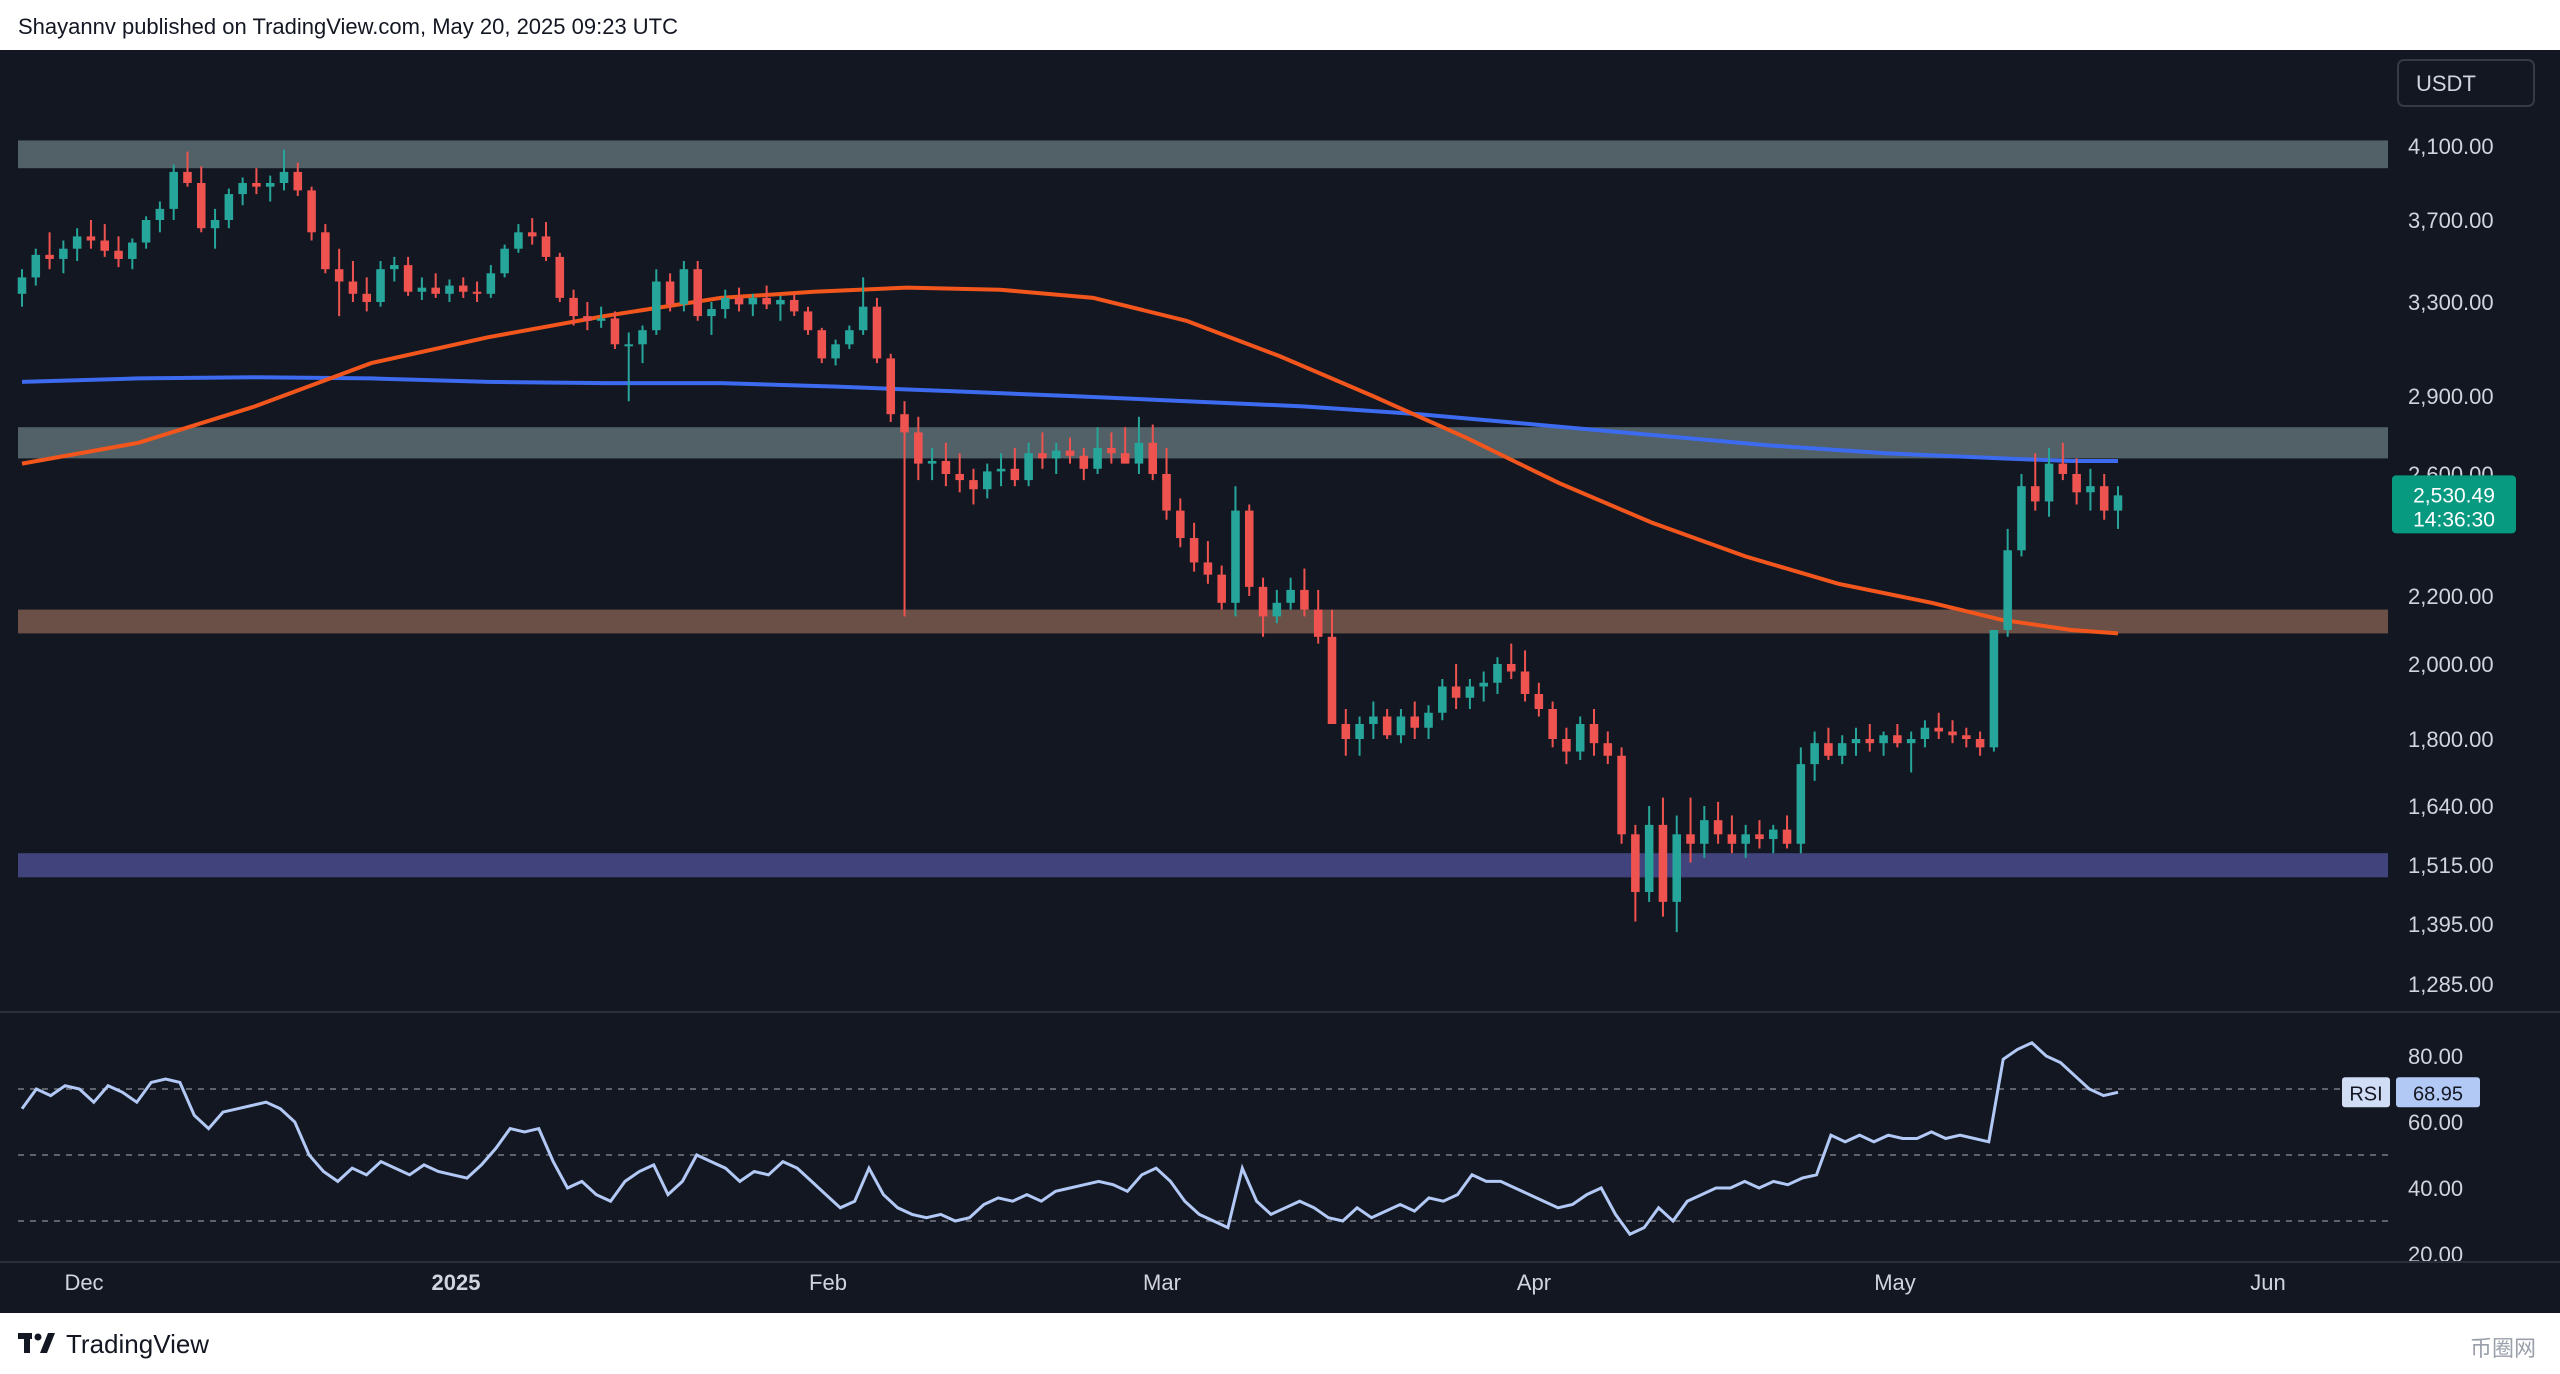 The height and width of the screenshot is (1374, 2560). I want to click on price-tick-label: 1,800.00, so click(2451, 739).